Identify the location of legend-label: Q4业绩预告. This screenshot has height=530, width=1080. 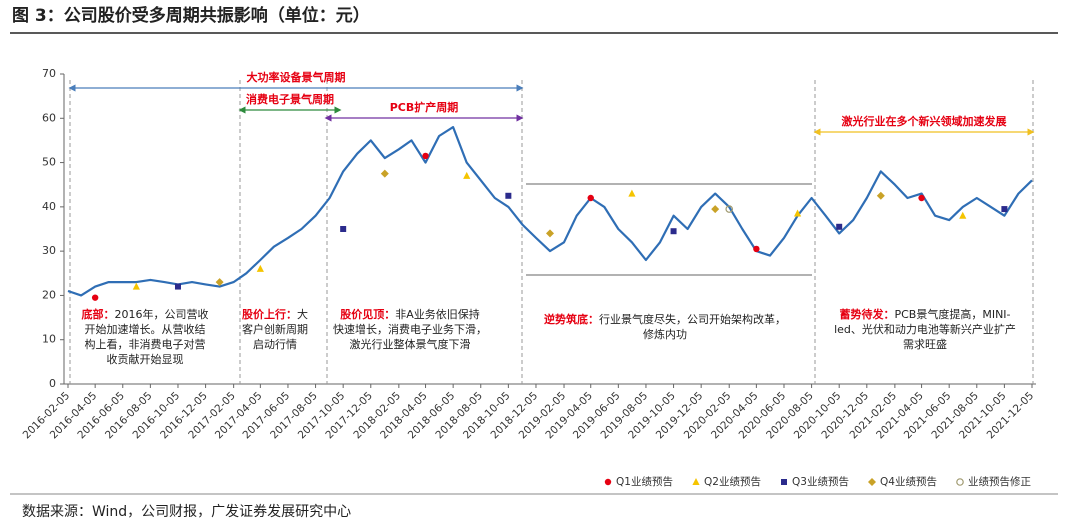
(908, 481).